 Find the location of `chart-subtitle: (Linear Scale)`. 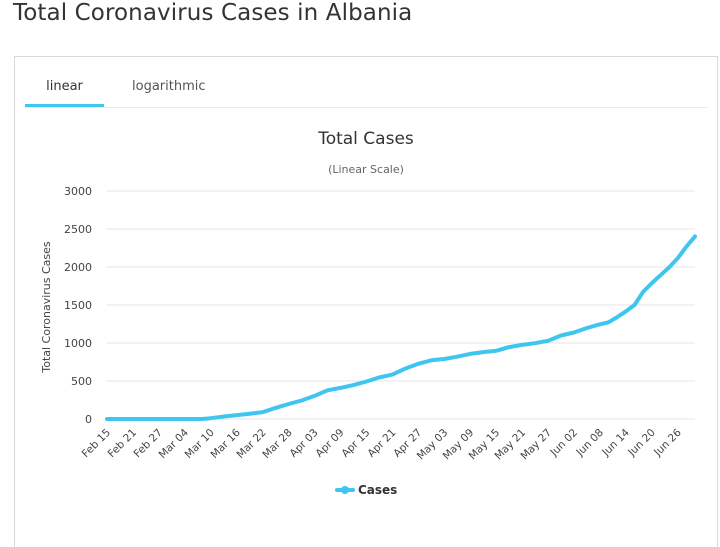

chart-subtitle: (Linear Scale) is located at coordinates (366, 169).